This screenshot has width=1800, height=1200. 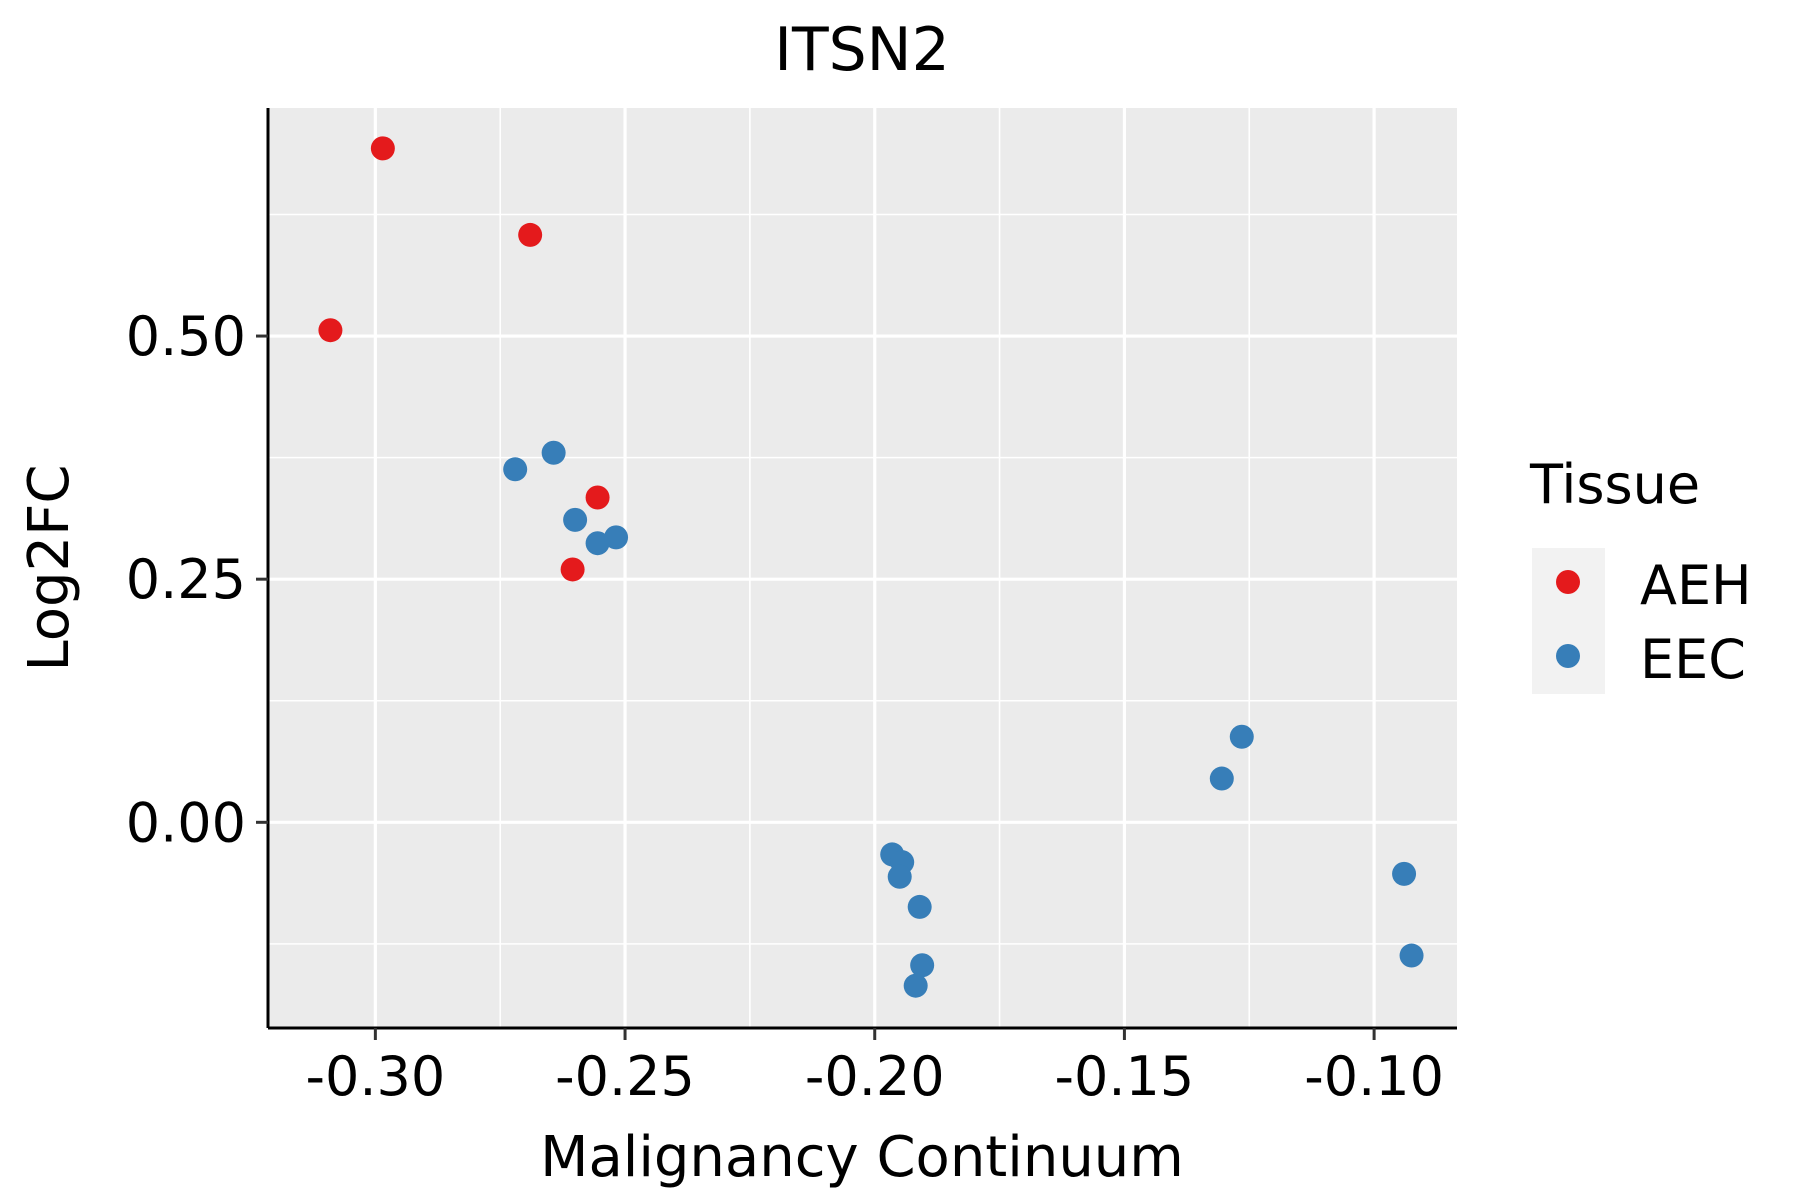 What do you see at coordinates (1125, 1076) in the screenshot?
I see `x-tick-label: -0.15` at bounding box center [1125, 1076].